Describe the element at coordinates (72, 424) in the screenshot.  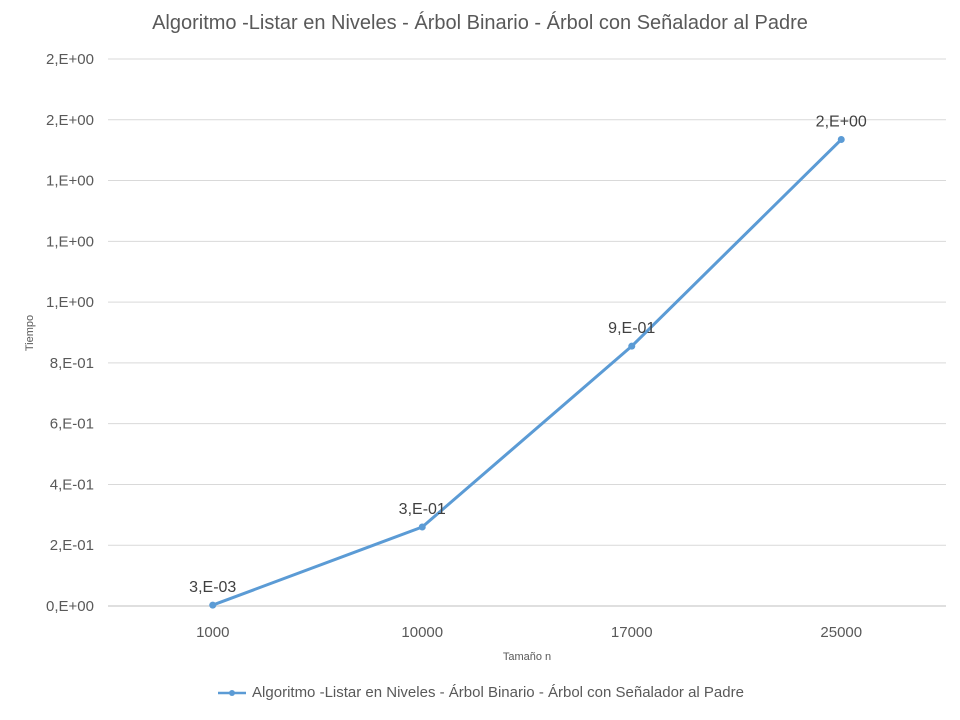
I see `y-tick-label: 6,E-01` at that location.